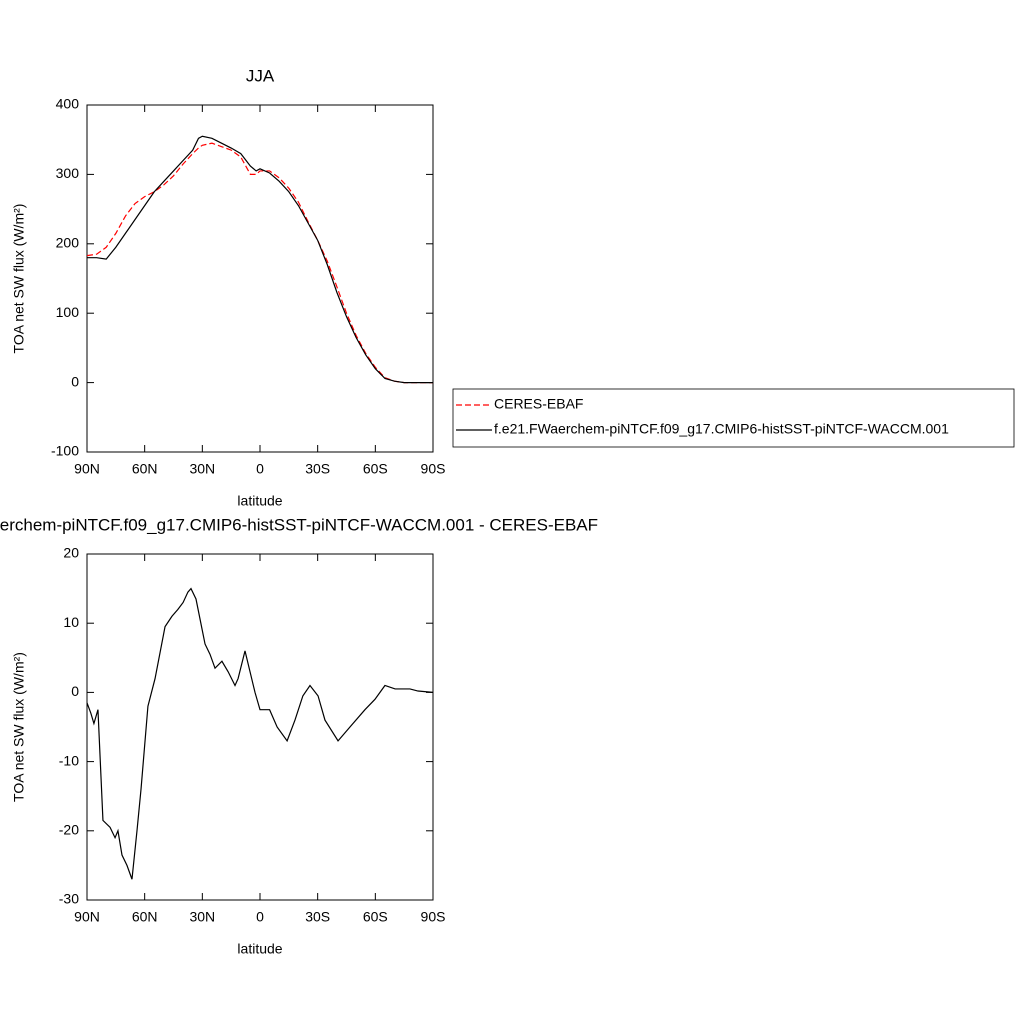 The width and height of the screenshot is (1024, 1024). What do you see at coordinates (65, 451) in the screenshot?
I see `y-tick-label: -100` at bounding box center [65, 451].